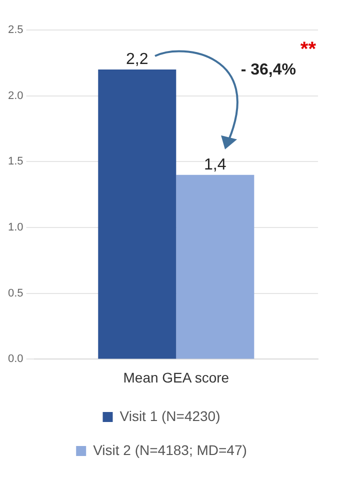 The width and height of the screenshot is (343, 478). What do you see at coordinates (16, 96) in the screenshot?
I see `y-tick-label: 2.0` at bounding box center [16, 96].